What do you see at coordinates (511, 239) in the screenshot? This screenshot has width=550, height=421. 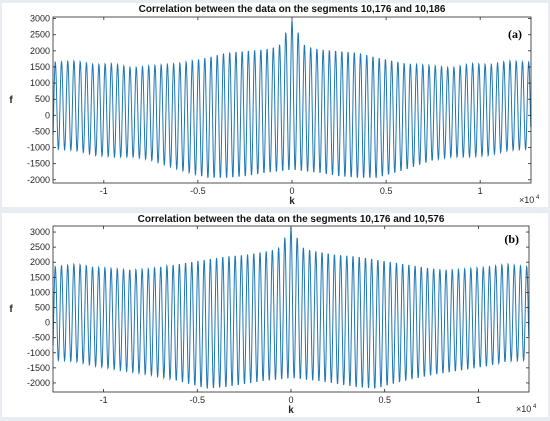 I see `panel-tag: (b)` at bounding box center [511, 239].